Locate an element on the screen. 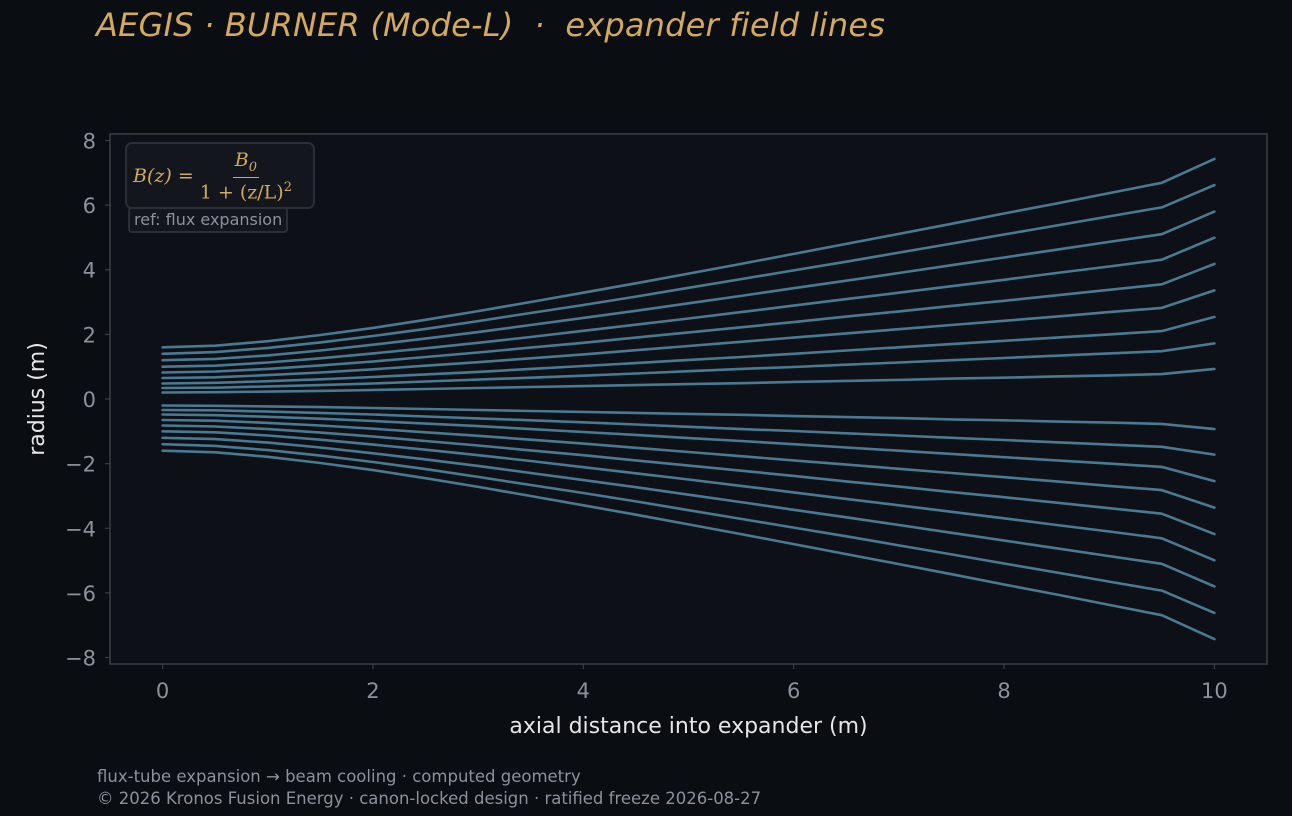 The height and width of the screenshot is (816, 1292). y-tick-label: −4 is located at coordinates (80, 529).